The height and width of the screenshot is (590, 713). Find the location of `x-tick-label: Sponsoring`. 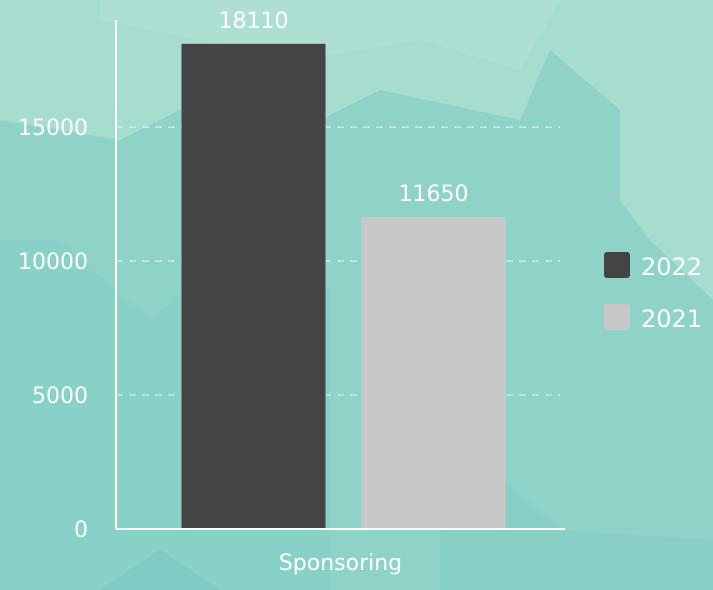

x-tick-label: Sponsoring is located at coordinates (340, 563).